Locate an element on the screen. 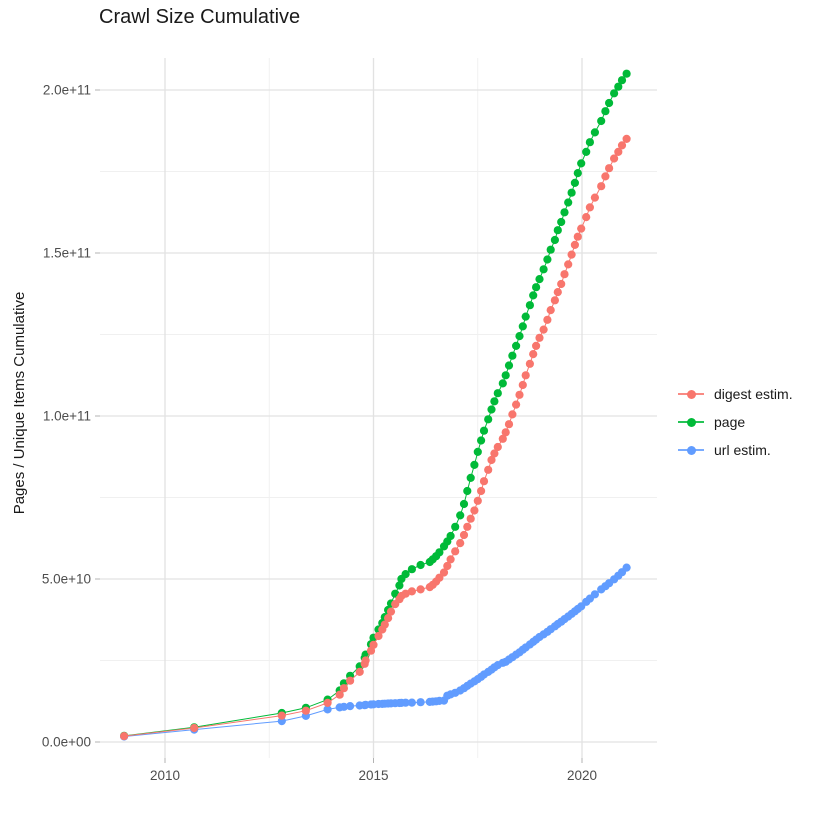 Image resolution: width=826 pixels, height=827 pixels. legend-label: page is located at coordinates (730, 422).